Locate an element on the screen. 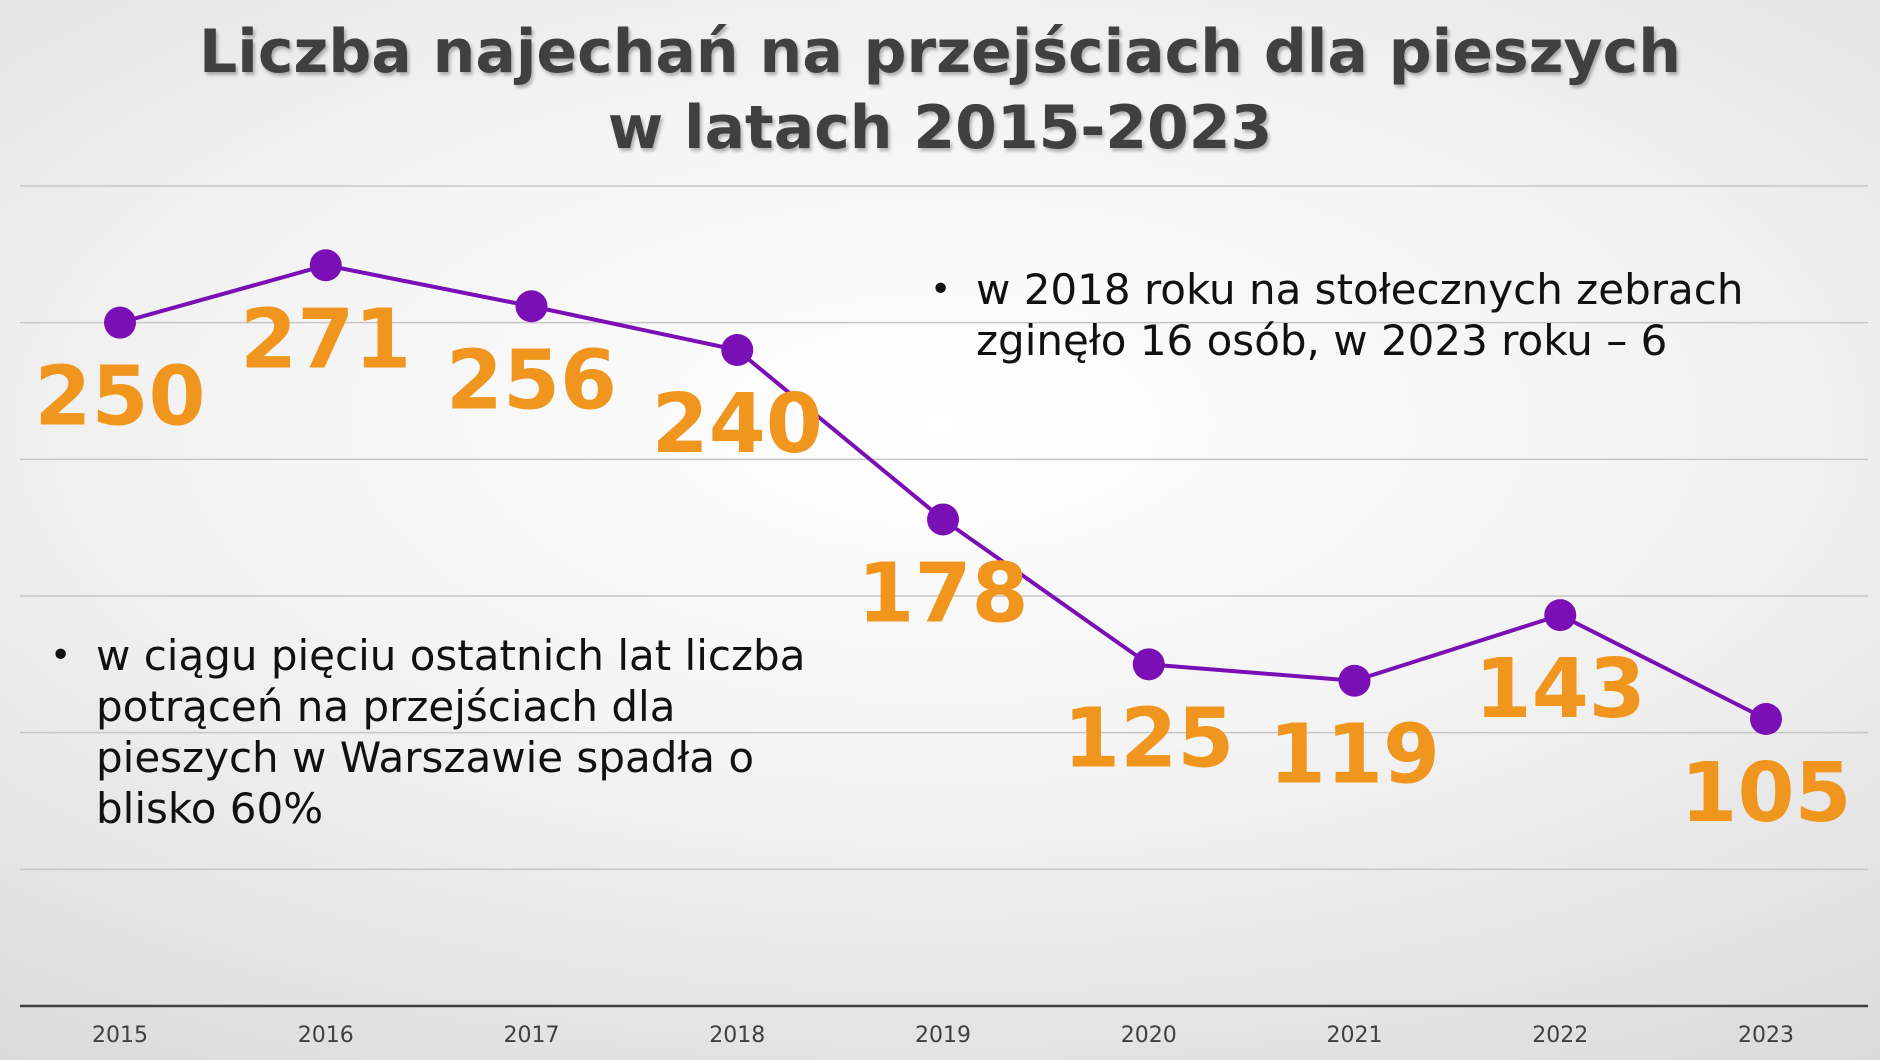 The width and height of the screenshot is (1880, 1060). x-tick-label-2015: 2015 is located at coordinates (120, 1035).